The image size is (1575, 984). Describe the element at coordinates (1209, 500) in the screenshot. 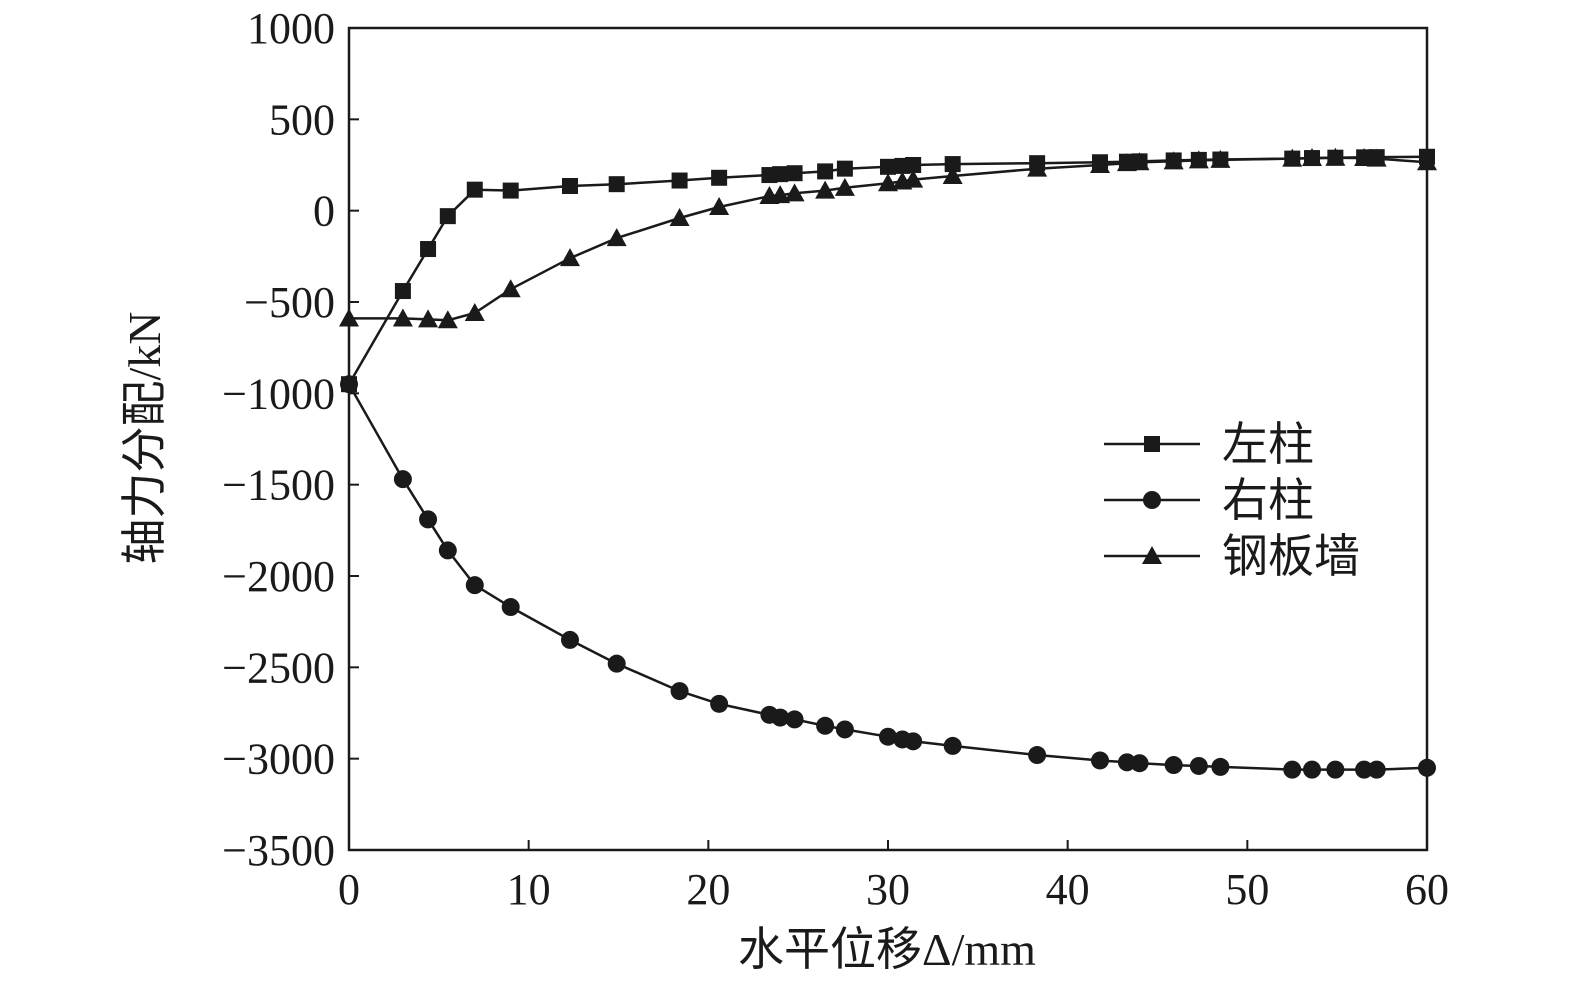

I see `legend-item: 右柱` at that location.